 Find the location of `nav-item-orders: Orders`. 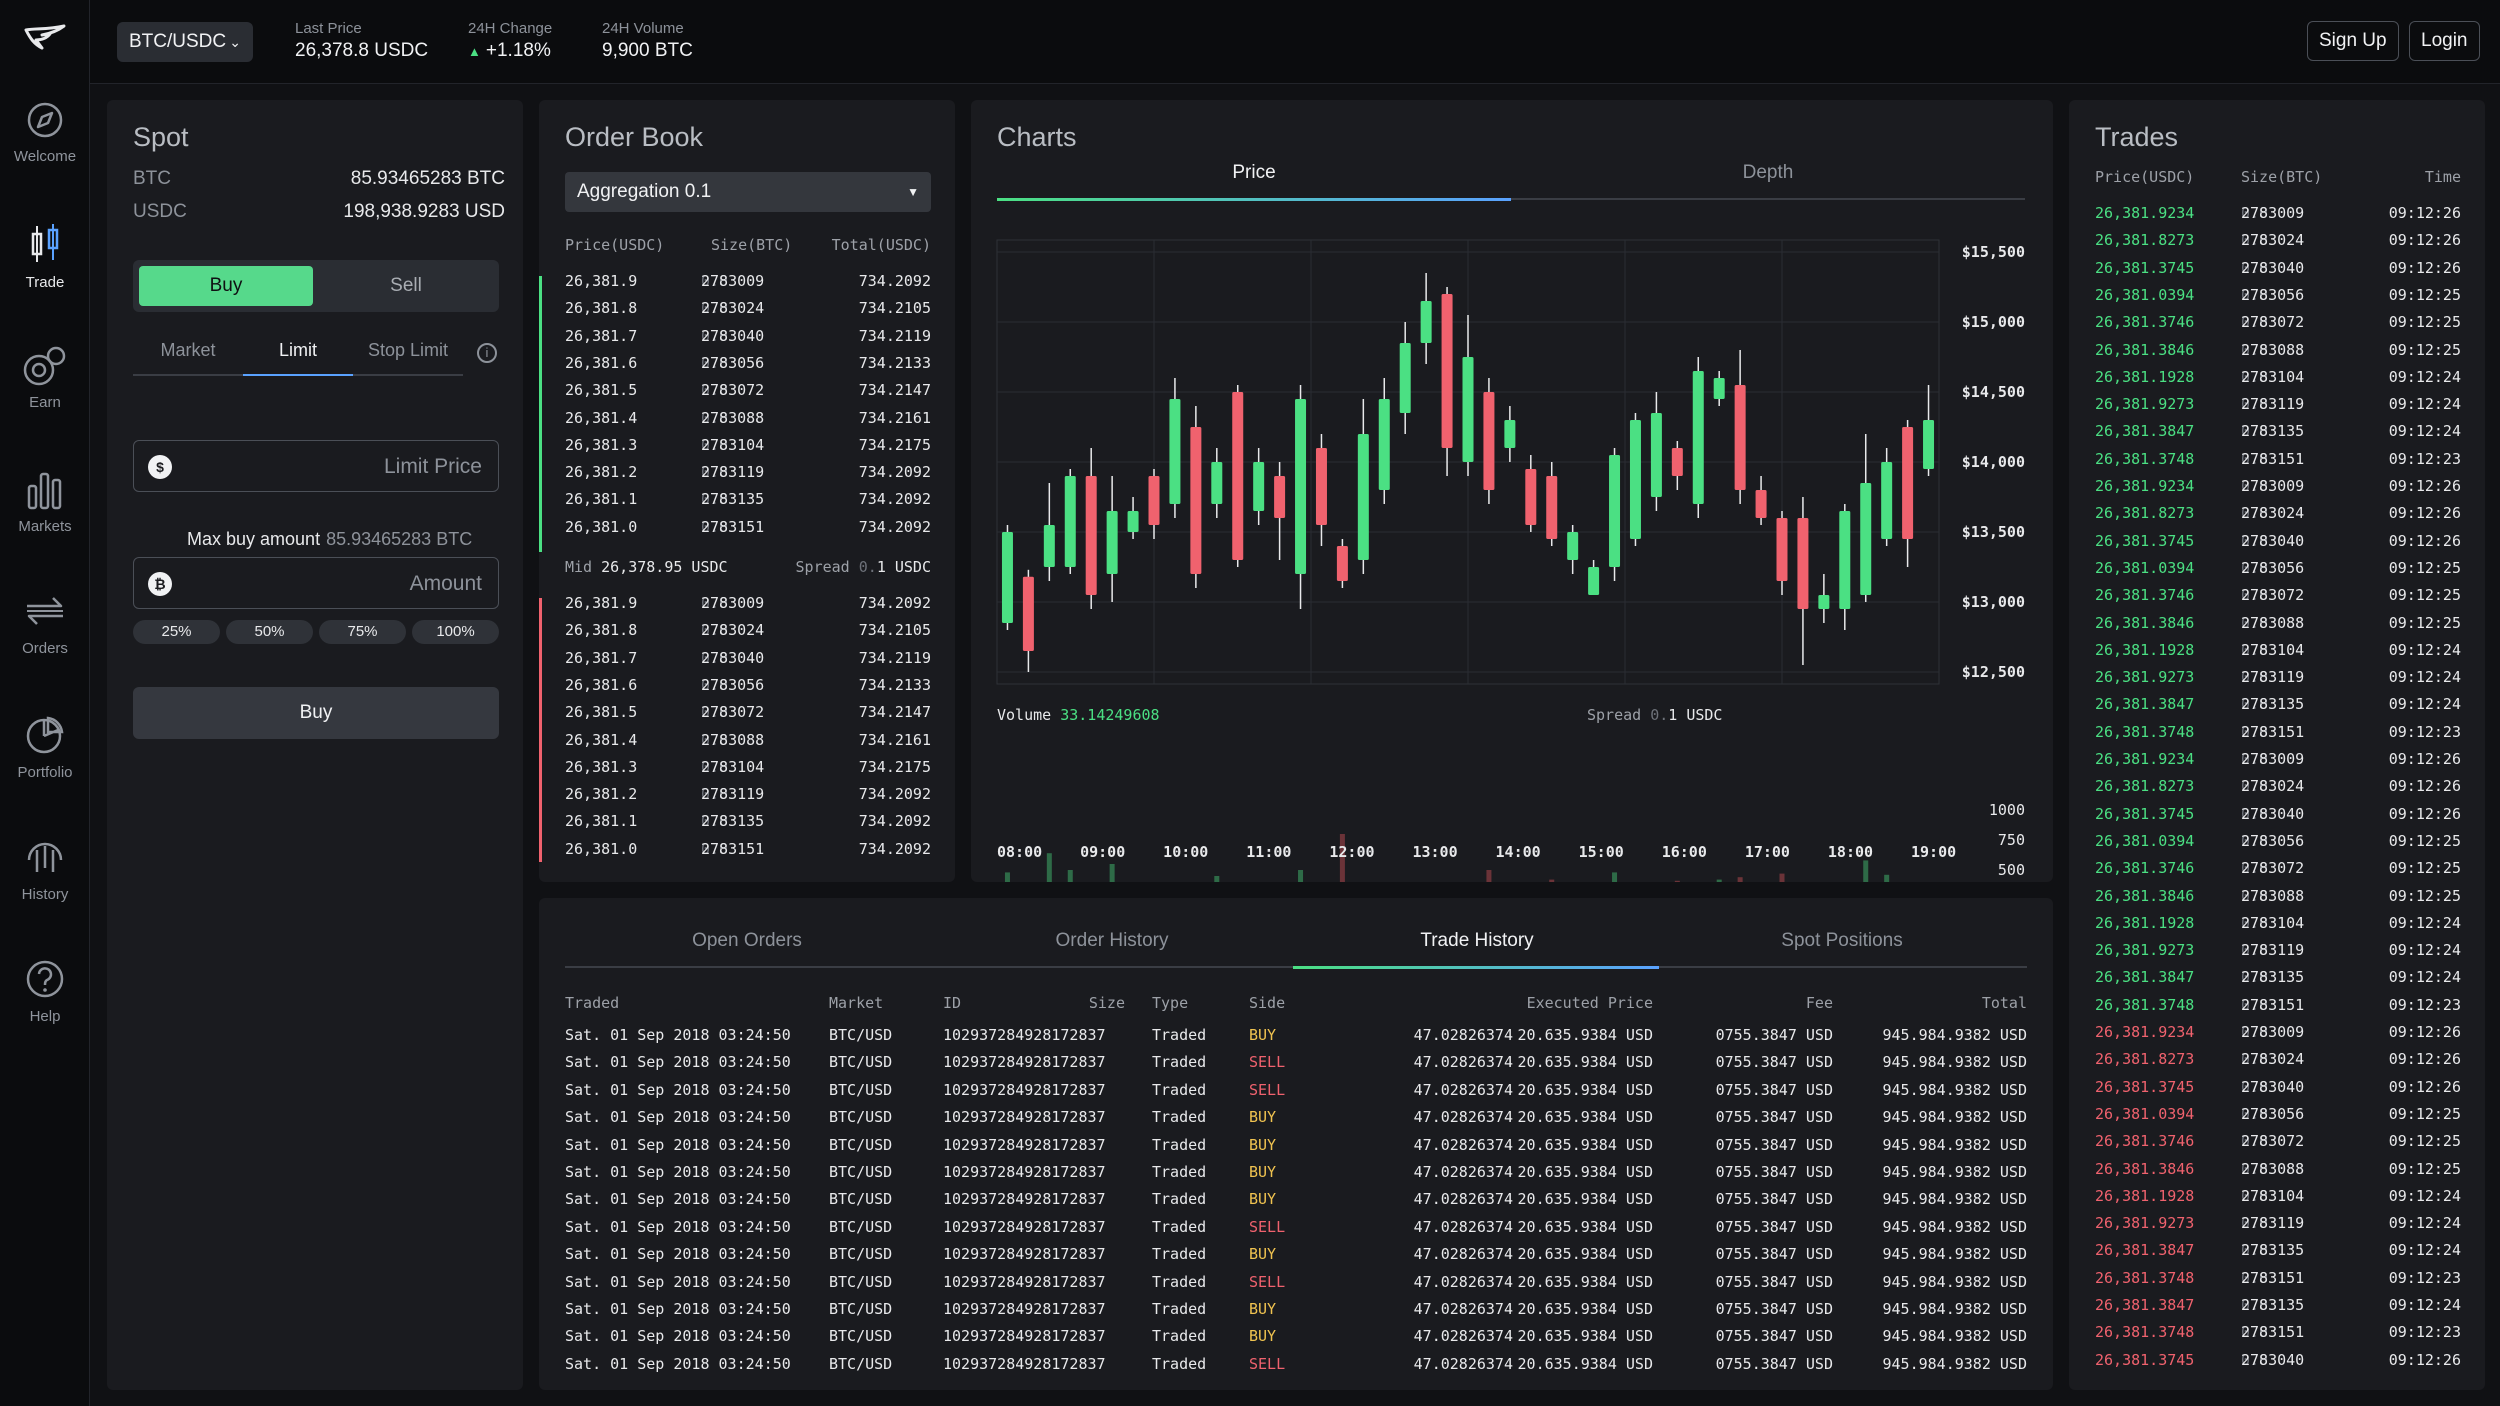

nav-item-orders: Orders is located at coordinates (45, 647).